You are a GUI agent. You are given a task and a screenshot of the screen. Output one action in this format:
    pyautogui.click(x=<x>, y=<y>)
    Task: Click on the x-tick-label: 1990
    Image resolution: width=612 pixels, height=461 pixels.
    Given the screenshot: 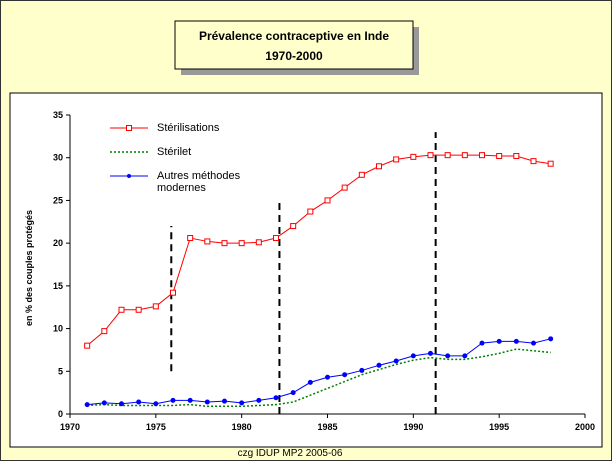 What is the action you would take?
    pyautogui.click(x=413, y=427)
    